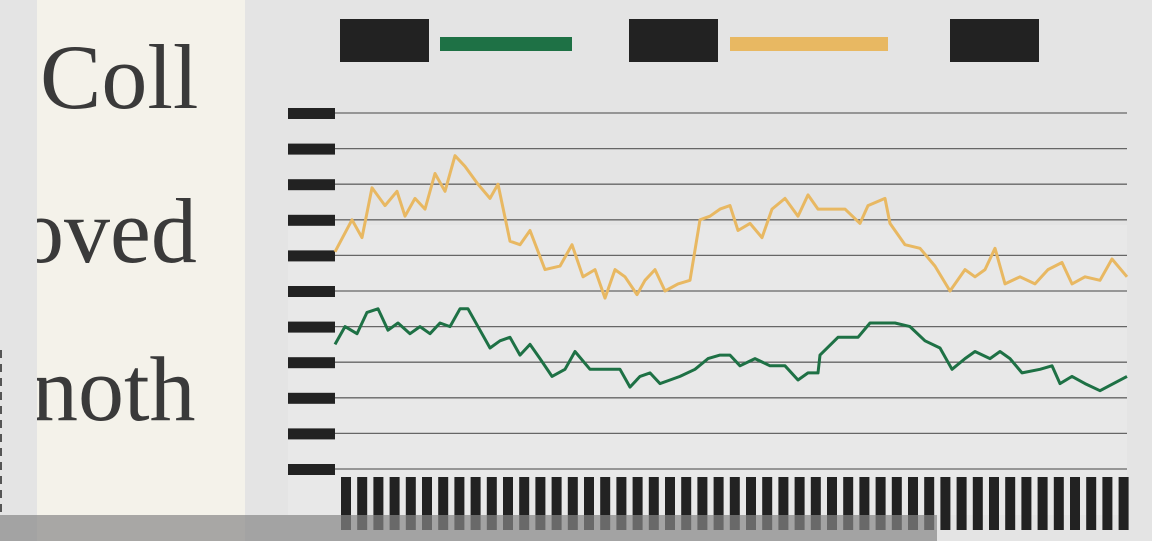  What do you see at coordinates (119, 77) in the screenshot?
I see `book-text: Coll` at bounding box center [119, 77].